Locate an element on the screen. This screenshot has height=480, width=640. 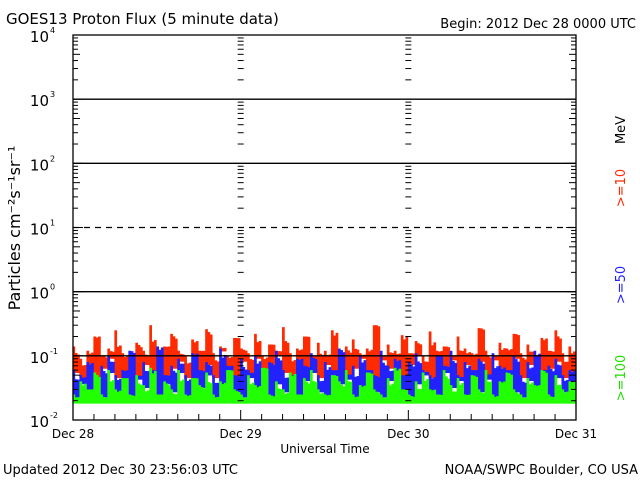
y-tick-exponent: -1 is located at coordinates (54, 351).